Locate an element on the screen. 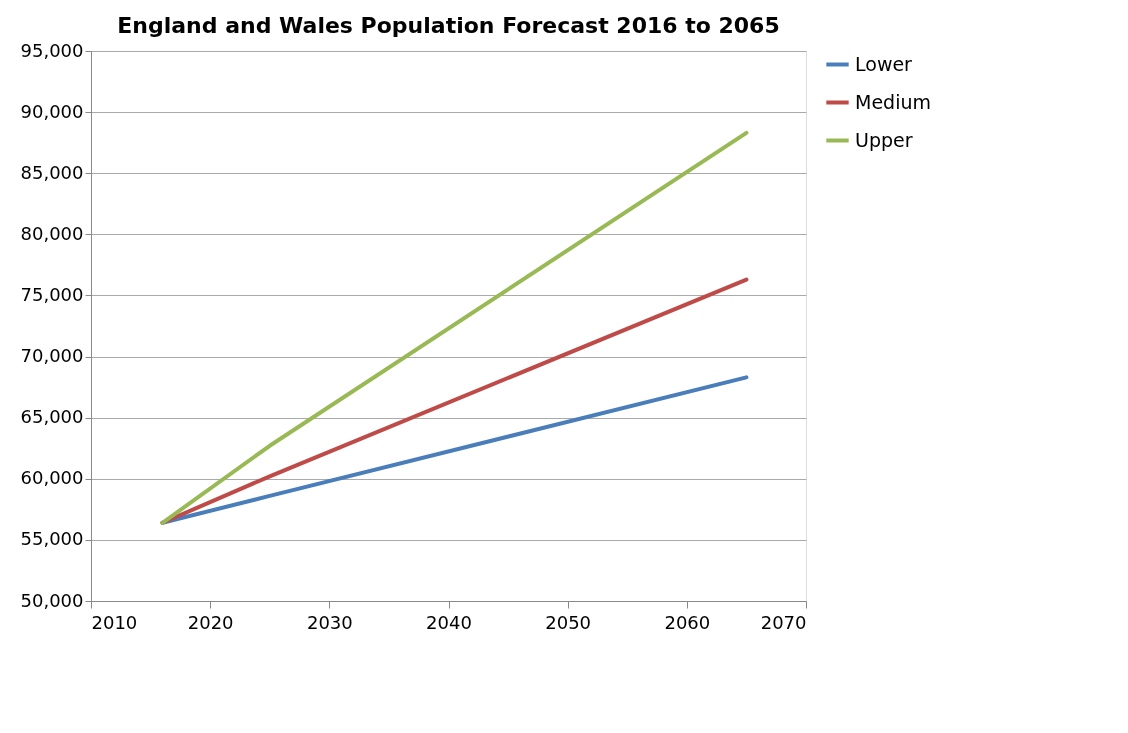 The width and height of the screenshot is (1128, 733). y-tick-label: 65,000 is located at coordinates (52, 417).